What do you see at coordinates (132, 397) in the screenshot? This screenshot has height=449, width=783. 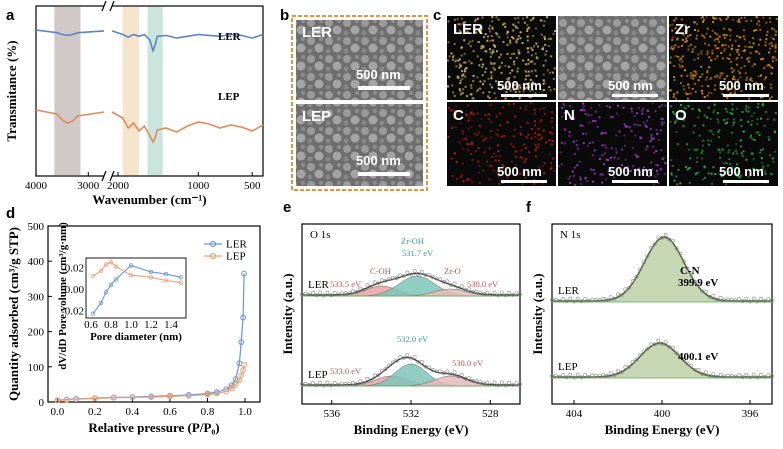 I see `isotherm-point-lep` at bounding box center [132, 397].